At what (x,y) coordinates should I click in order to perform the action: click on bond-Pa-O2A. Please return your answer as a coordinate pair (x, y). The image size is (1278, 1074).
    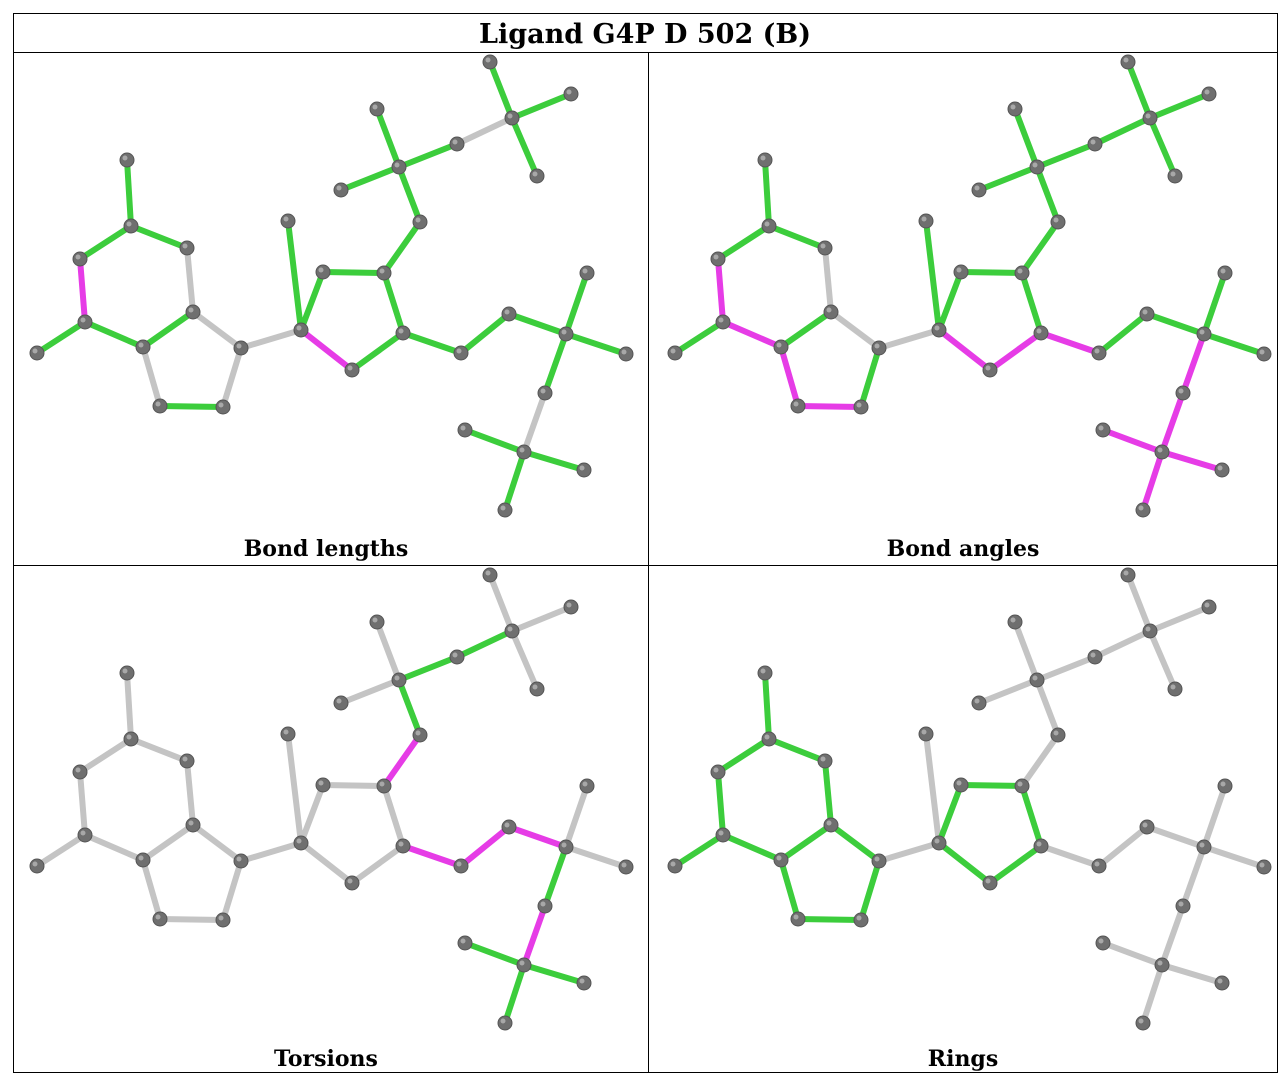
    Looking at the image, I should click on (370, 178).